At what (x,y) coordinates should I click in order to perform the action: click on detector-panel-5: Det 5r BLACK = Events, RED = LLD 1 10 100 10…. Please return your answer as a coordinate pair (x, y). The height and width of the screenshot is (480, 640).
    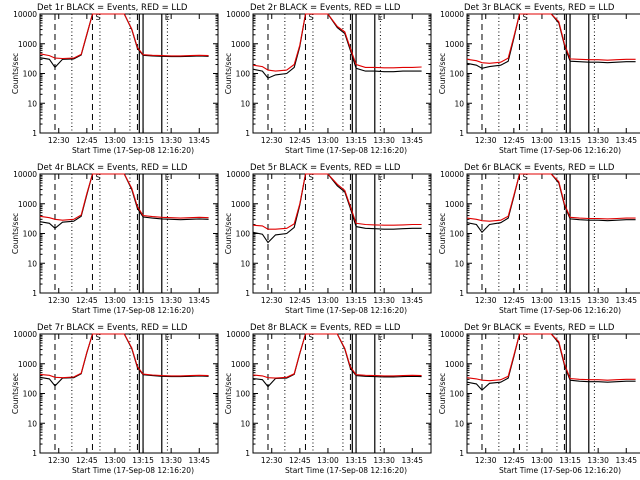
    Looking at the image, I should click on (328, 239).